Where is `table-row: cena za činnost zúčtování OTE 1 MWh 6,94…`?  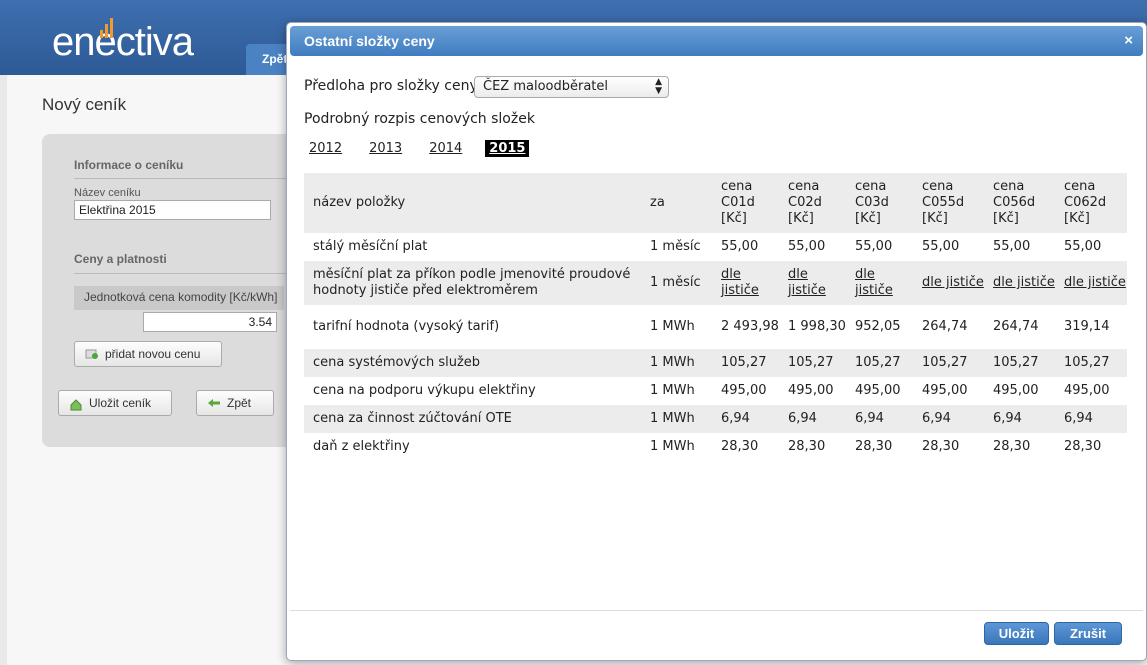 table-row: cena za činnost zúčtování OTE 1 MWh 6,94… is located at coordinates (715, 419).